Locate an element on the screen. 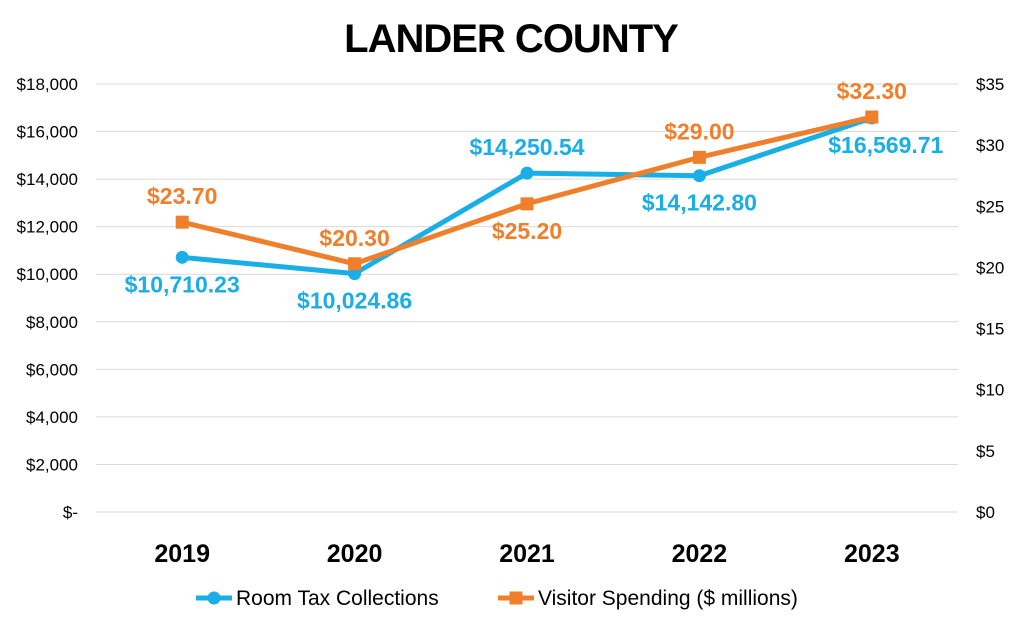 The width and height of the screenshot is (1024, 626). data-label: $14,250.54 is located at coordinates (526, 147).